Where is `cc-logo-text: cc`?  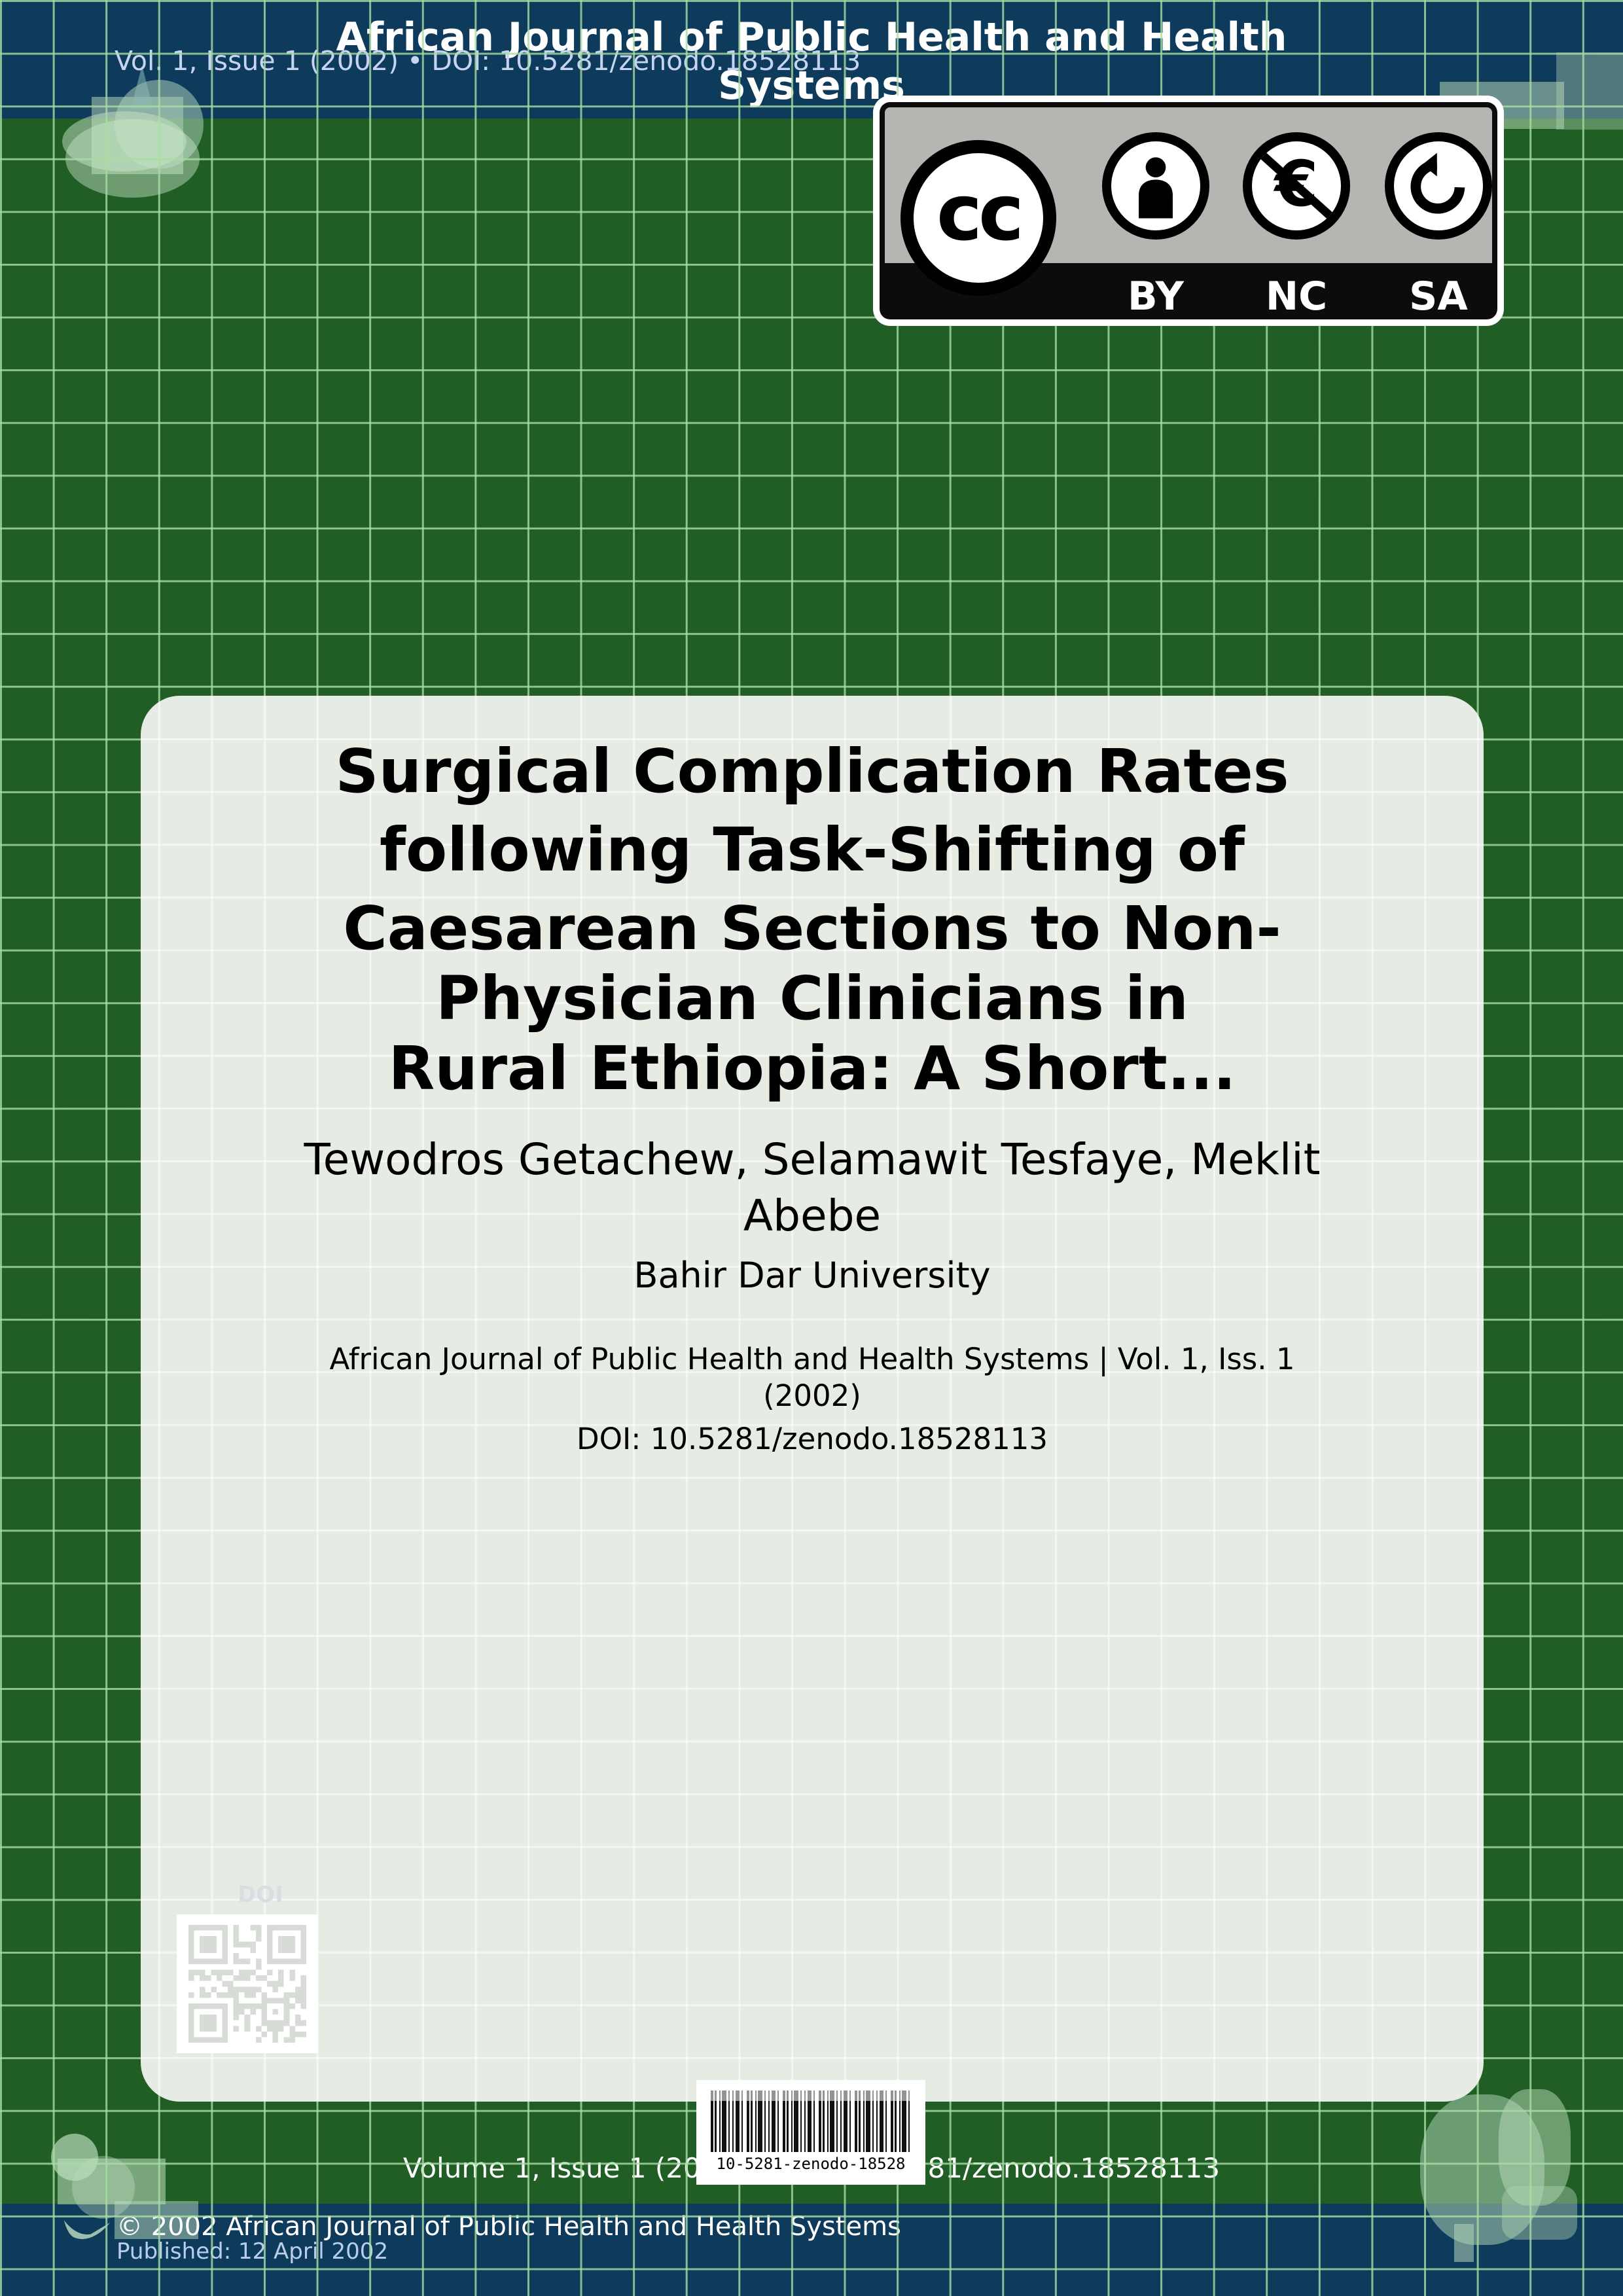
cc-logo-text: cc is located at coordinates (980, 213).